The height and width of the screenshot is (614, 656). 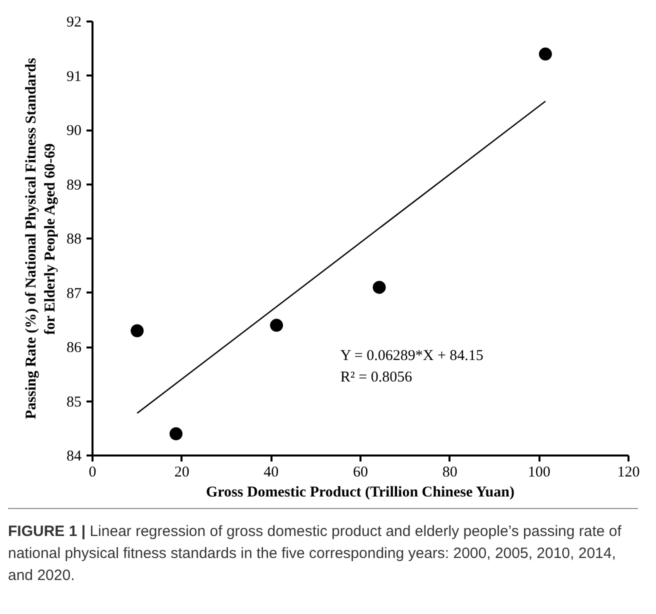 I want to click on y-tick-label: 88, so click(x=74, y=240).